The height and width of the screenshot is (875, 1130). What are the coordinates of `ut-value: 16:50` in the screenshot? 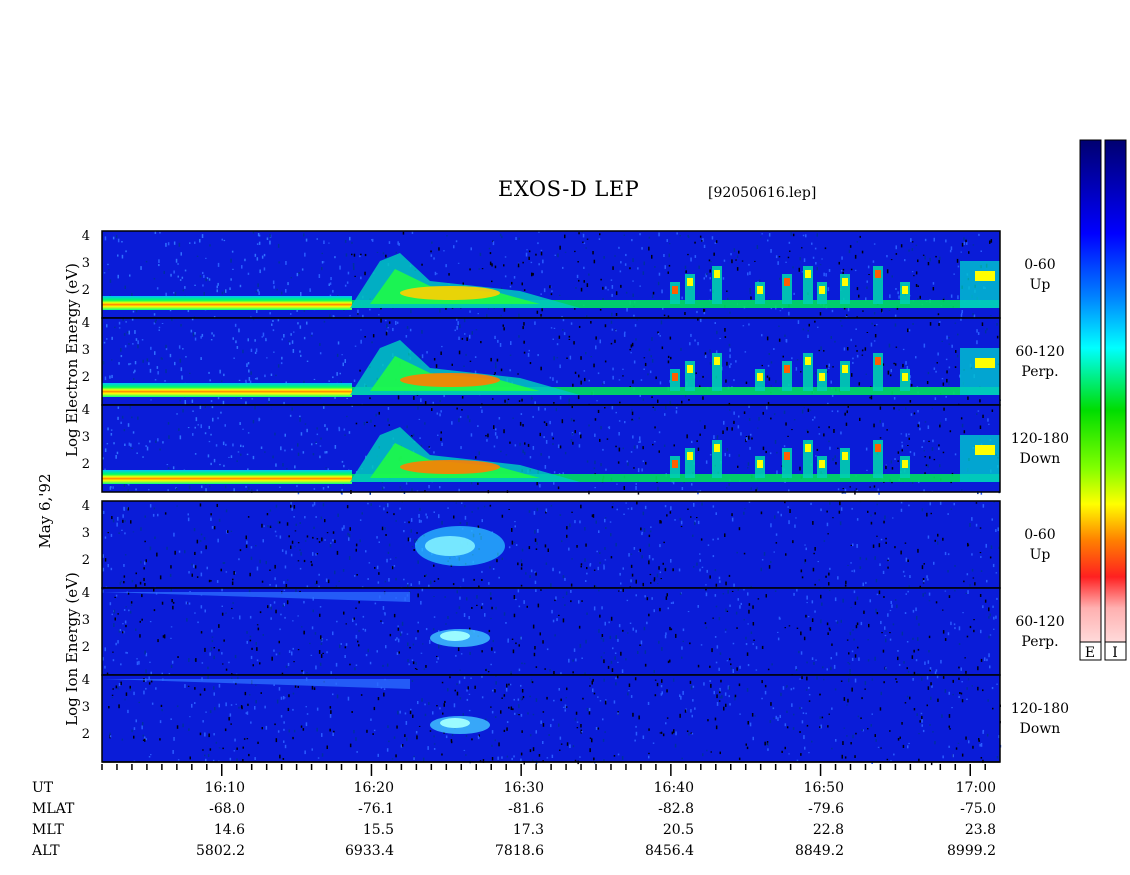 It's located at (823, 788).